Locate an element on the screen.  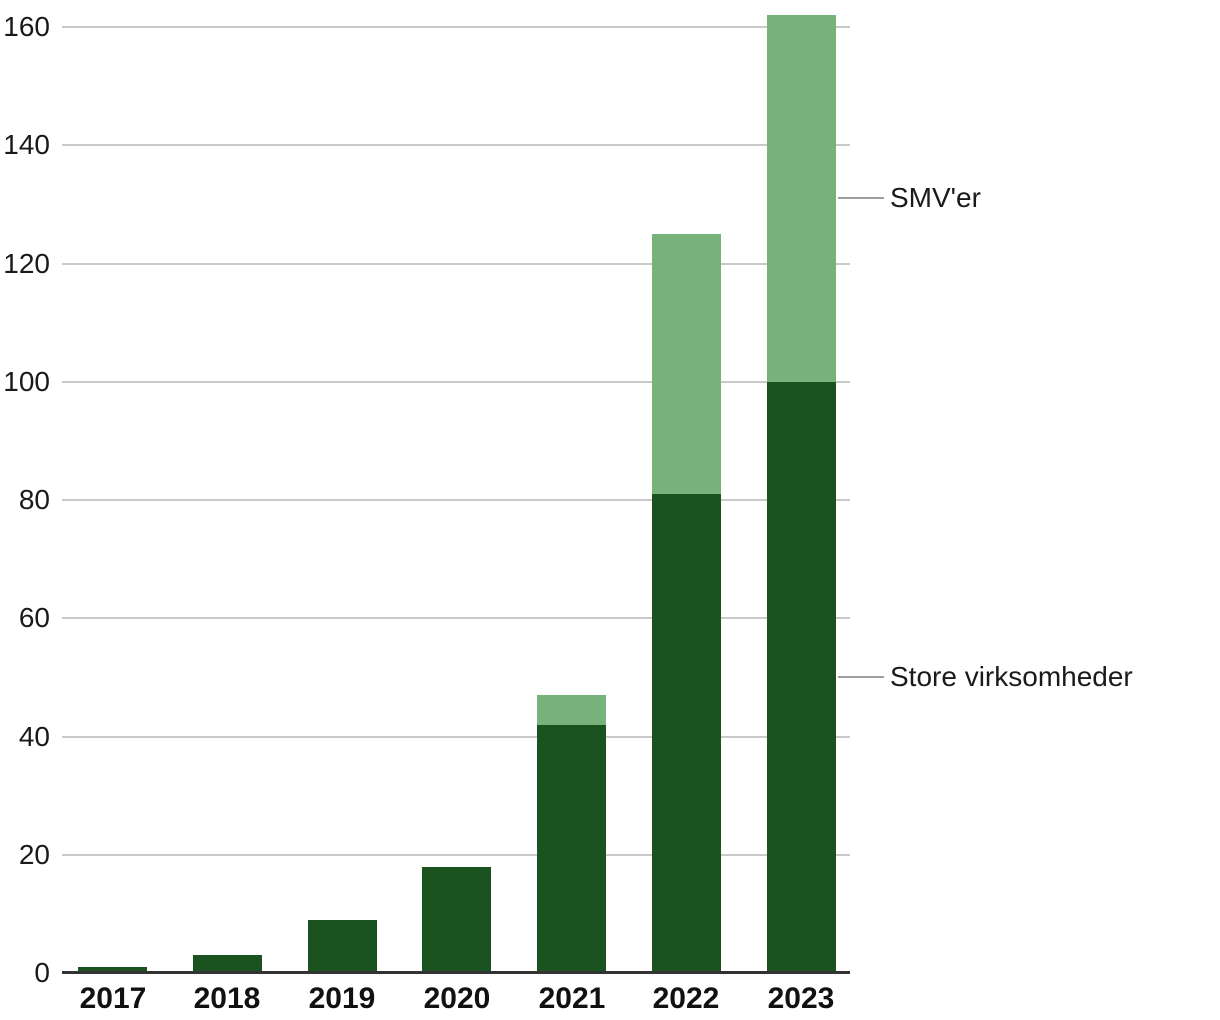
series-label-store-virksomheder: Store virksomheder is located at coordinates (1011, 676).